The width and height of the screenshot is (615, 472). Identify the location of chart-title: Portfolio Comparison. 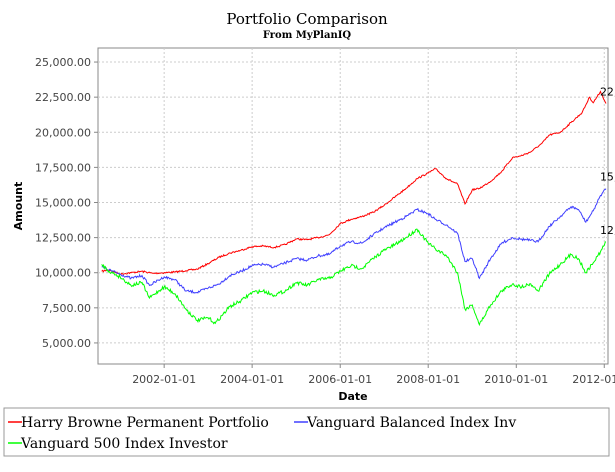
(307, 19).